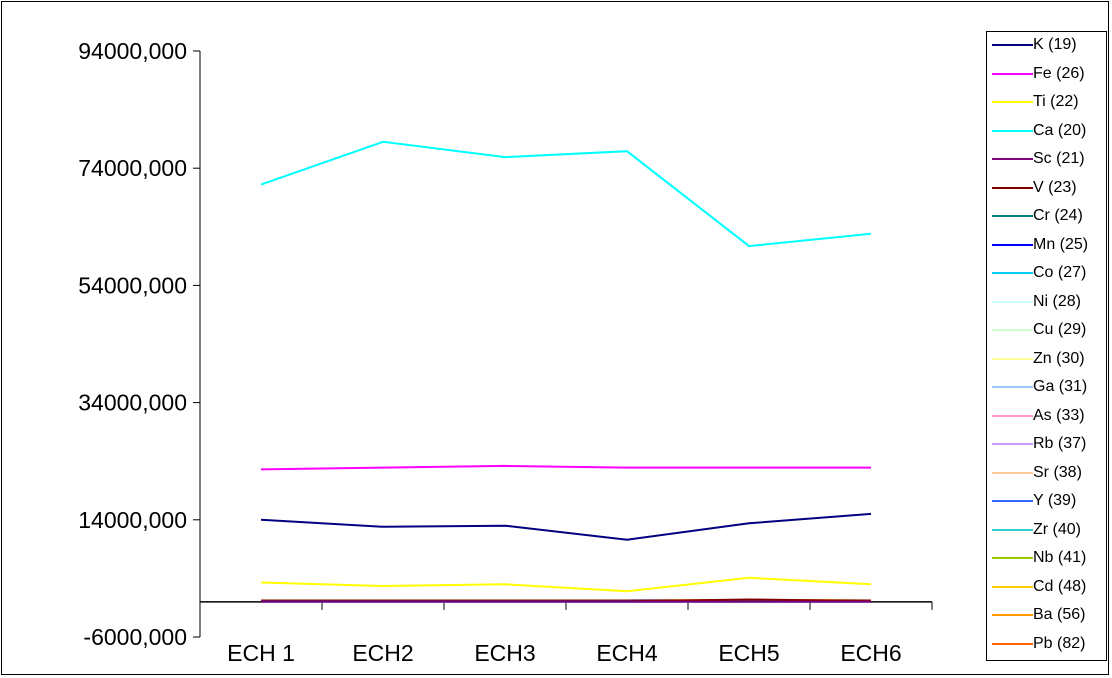  Describe the element at coordinates (132, 403) in the screenshot. I see `y-tick-label: 34000,000` at that location.